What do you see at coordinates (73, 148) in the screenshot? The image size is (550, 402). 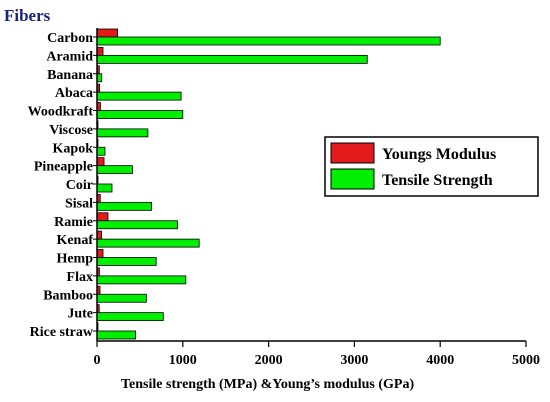 I see `category-label-kapok: Kapok` at bounding box center [73, 148].